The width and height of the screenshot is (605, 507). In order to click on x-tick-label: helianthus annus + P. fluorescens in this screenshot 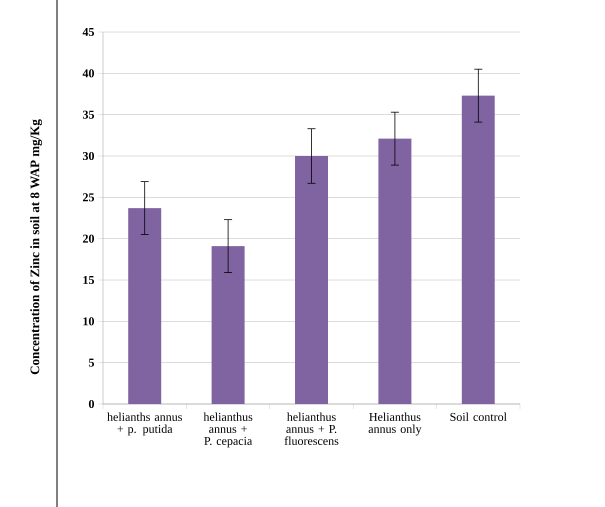, I will do `click(311, 428)`.